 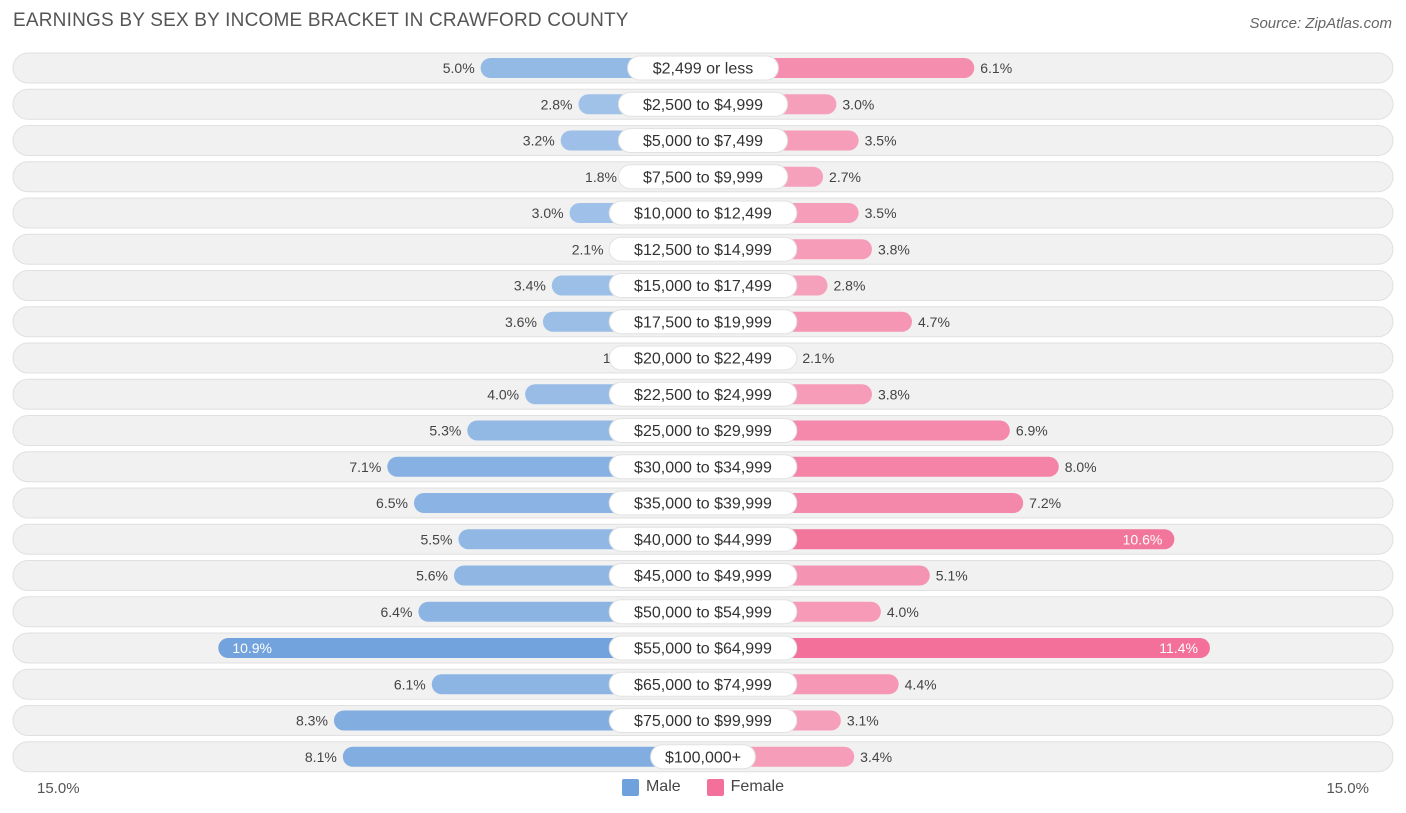 I want to click on value-label-male: 5.6%, so click(x=432, y=576).